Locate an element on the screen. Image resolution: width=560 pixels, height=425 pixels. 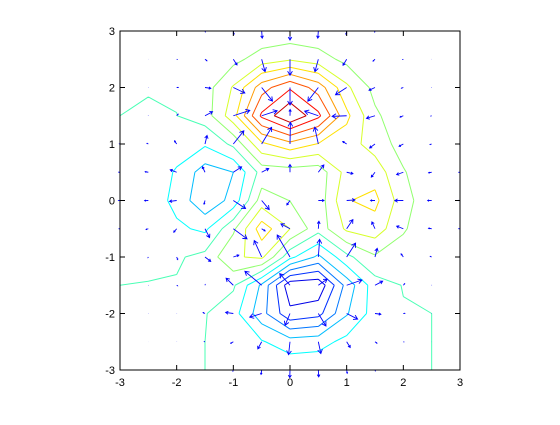
x-tick-label: -2 is located at coordinates (177, 383).